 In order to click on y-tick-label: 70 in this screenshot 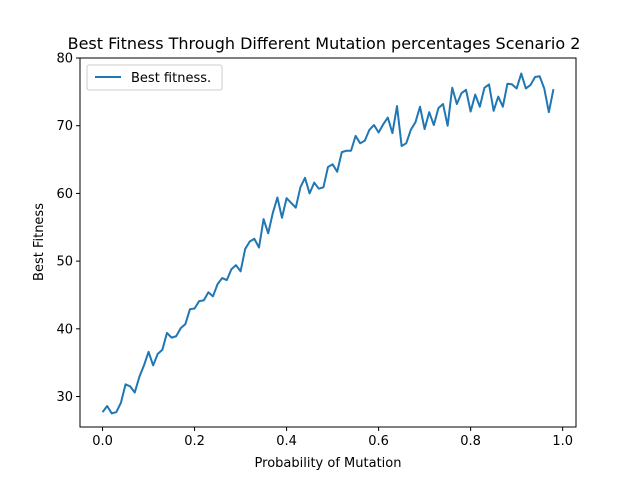, I will do `click(64, 126)`.